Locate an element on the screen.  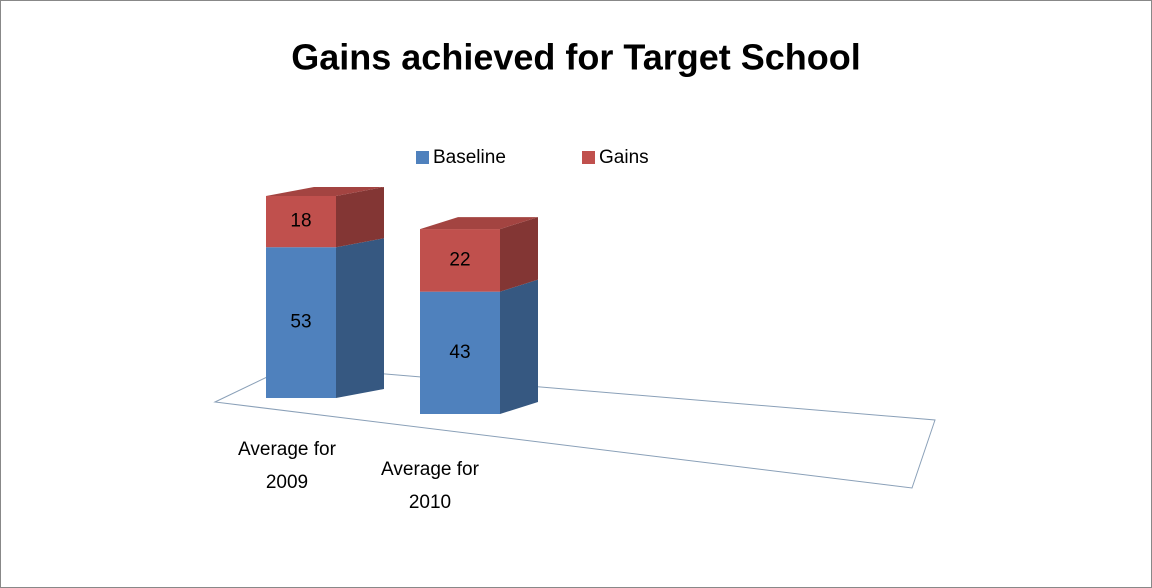
legend-label: Gains is located at coordinates (624, 157).